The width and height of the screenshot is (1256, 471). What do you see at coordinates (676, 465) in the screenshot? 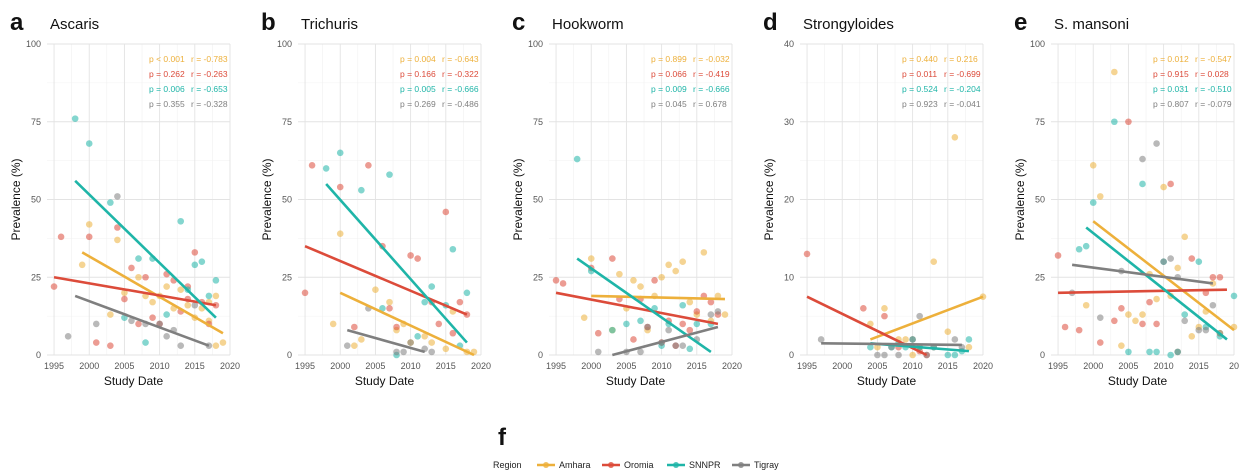
I see `legend-swatch-dot` at bounding box center [676, 465].